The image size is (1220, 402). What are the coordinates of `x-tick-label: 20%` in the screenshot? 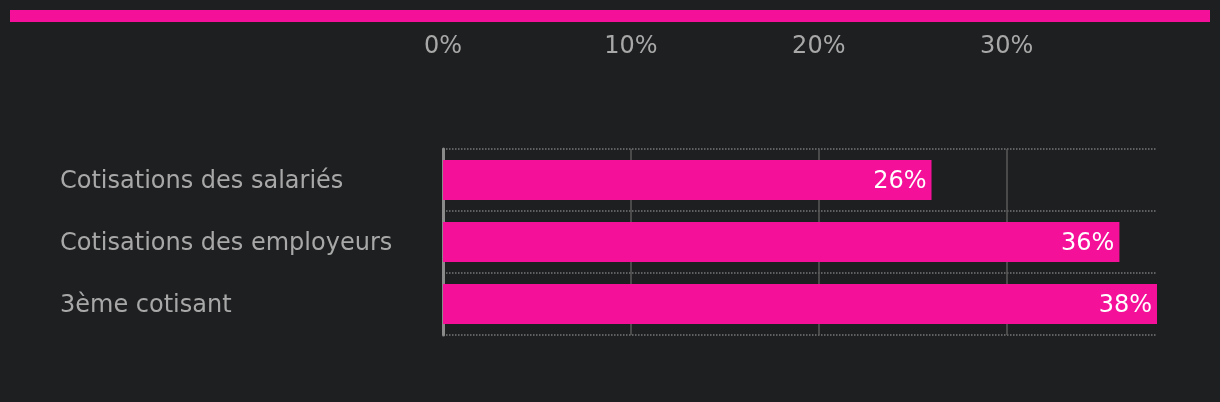 It's located at (819, 45).